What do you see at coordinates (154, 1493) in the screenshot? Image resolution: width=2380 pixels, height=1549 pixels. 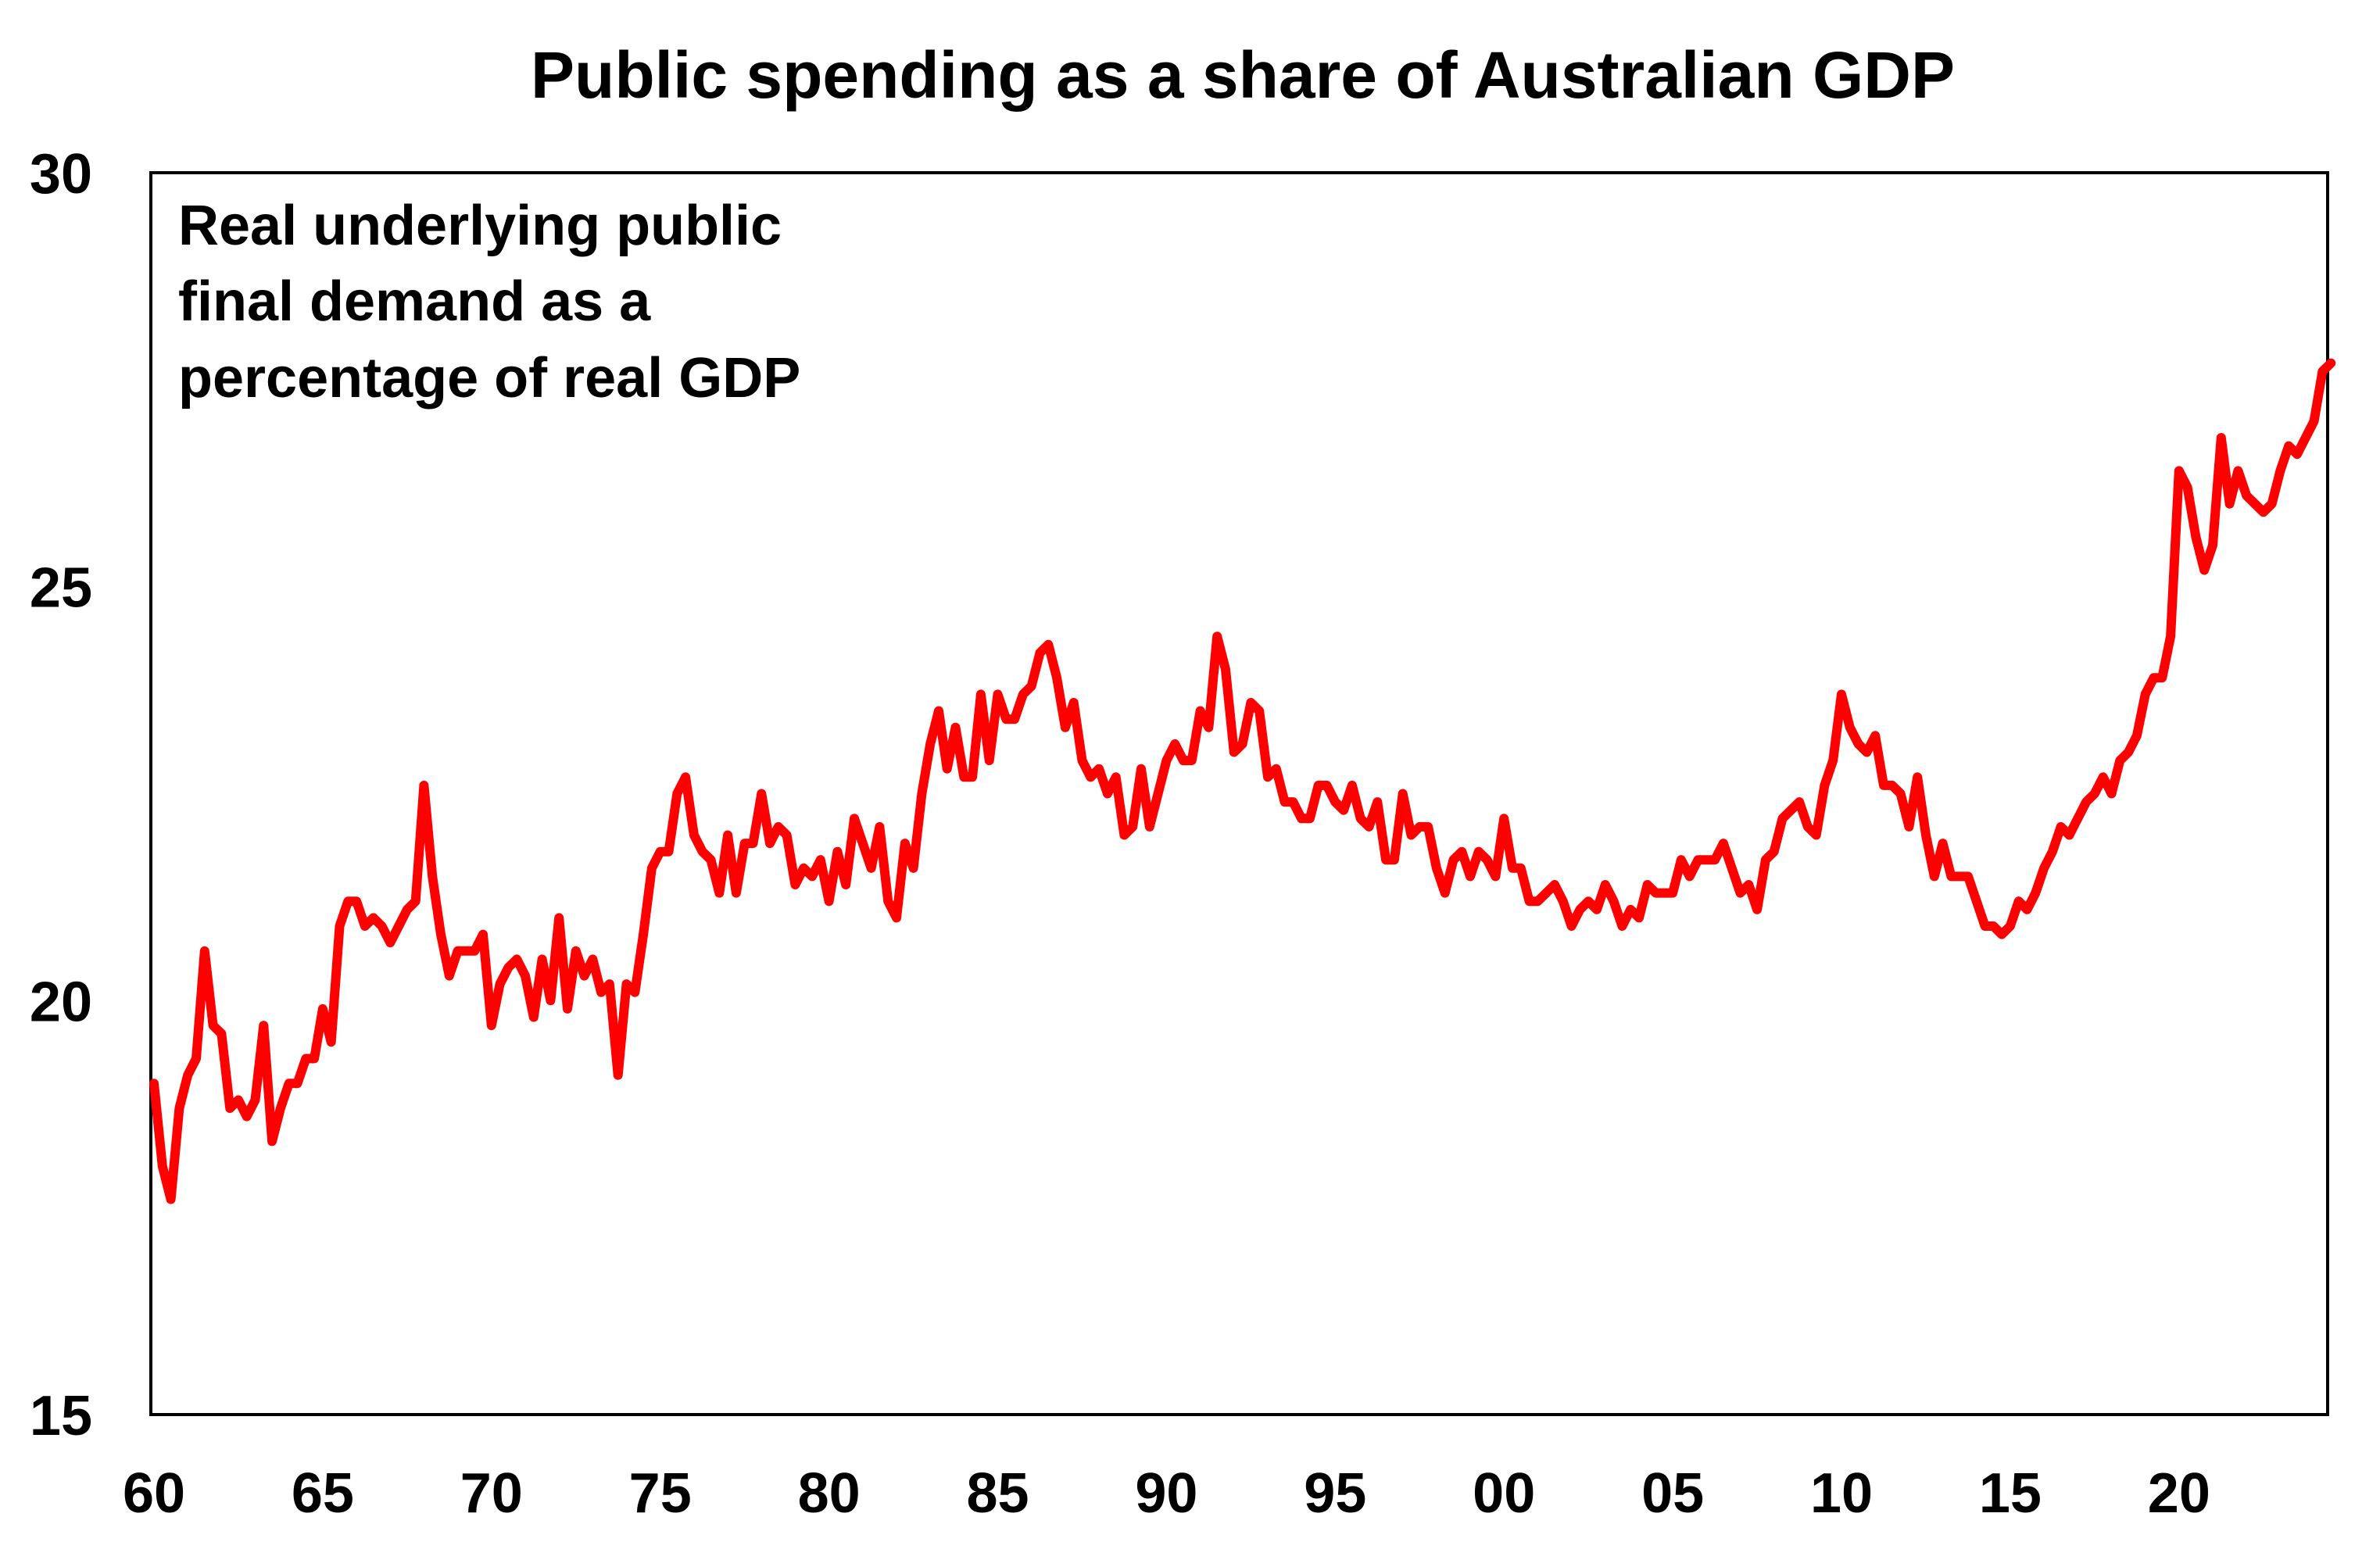 I see `x-tick-label: 60` at bounding box center [154, 1493].